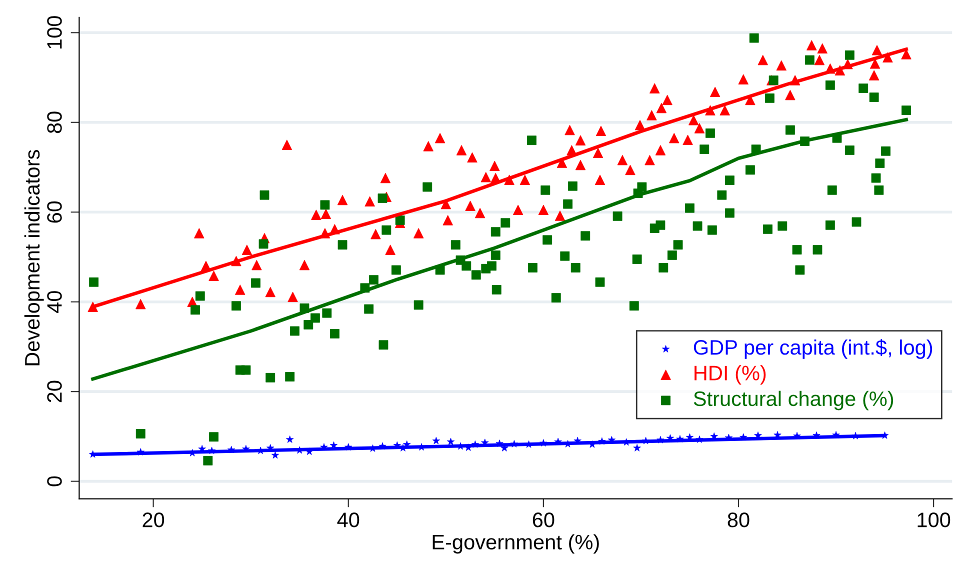 The width and height of the screenshot is (954, 580). What do you see at coordinates (54, 391) in the screenshot?
I see `y-tick-label: 20` at bounding box center [54, 391].